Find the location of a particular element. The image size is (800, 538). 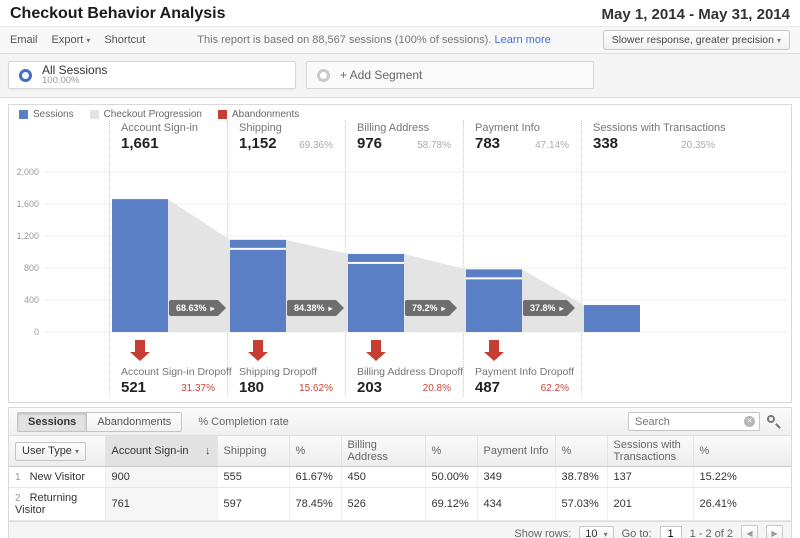

legend-item: Abandonments is located at coordinates (258, 114).